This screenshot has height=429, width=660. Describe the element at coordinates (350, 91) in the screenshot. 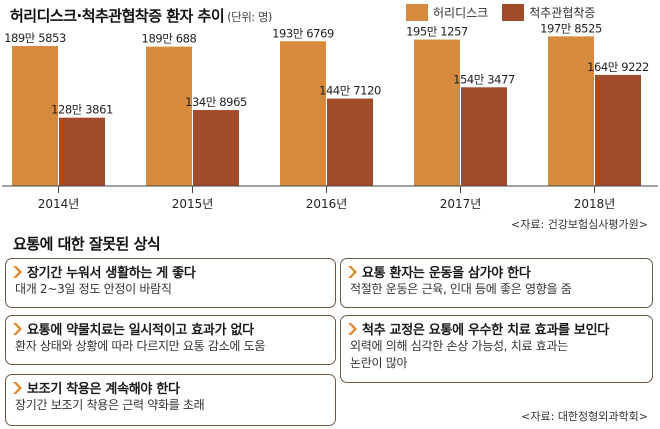

I see `bar-value-label: 144만 7120` at that location.